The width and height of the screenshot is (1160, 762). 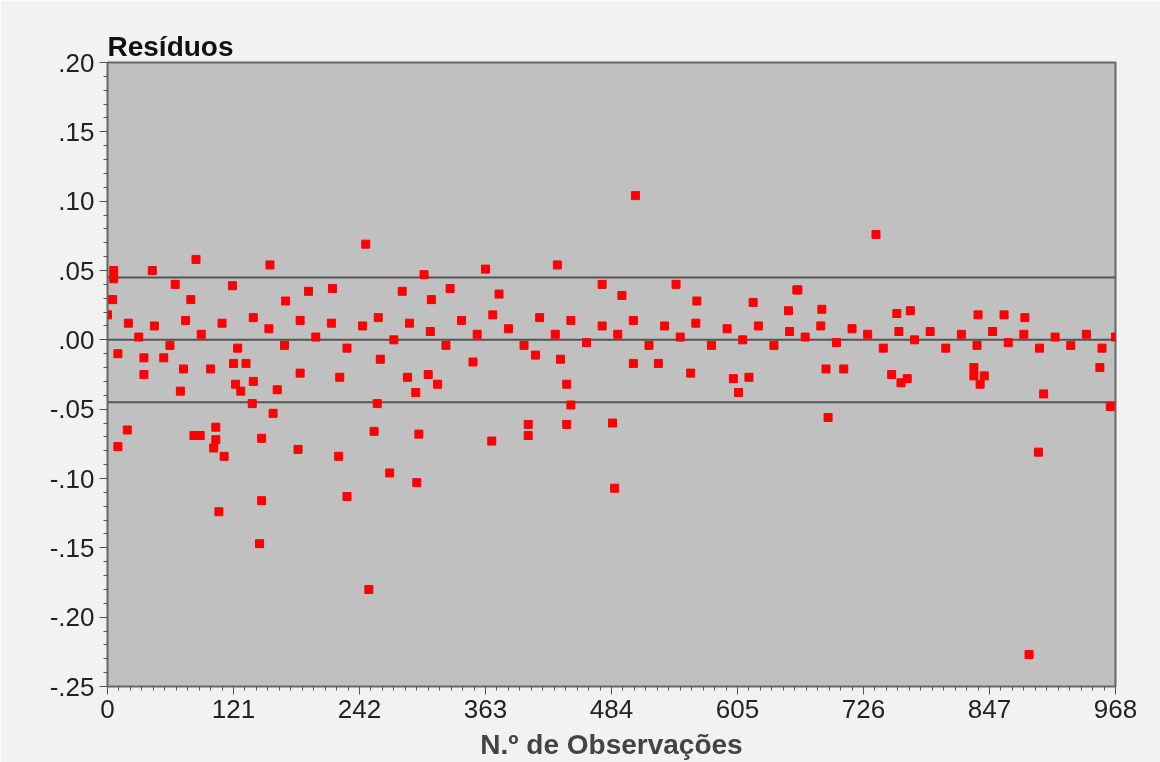 I want to click on x-axis-title: N.º de Observações, so click(x=611, y=744).